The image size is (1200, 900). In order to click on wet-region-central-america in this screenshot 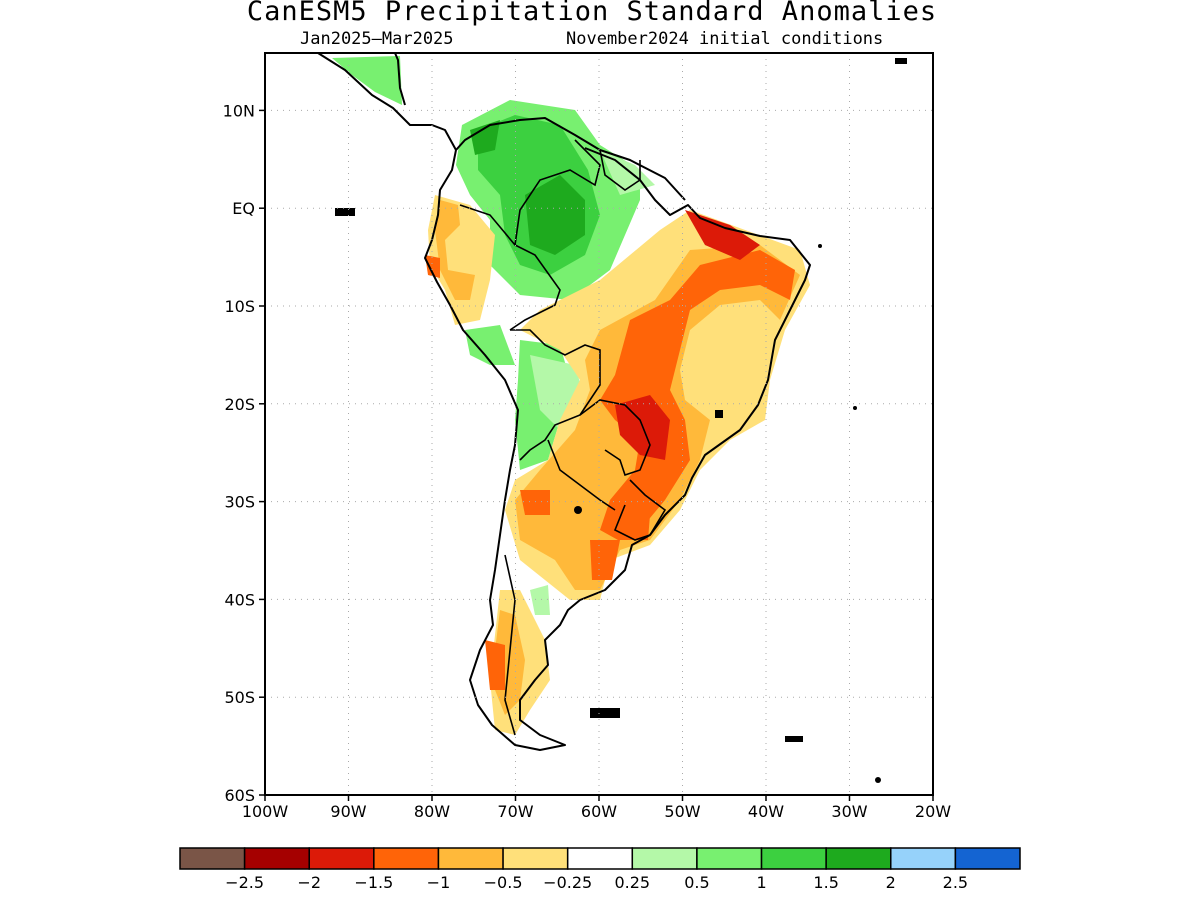, I will do `click(367, 80)`.